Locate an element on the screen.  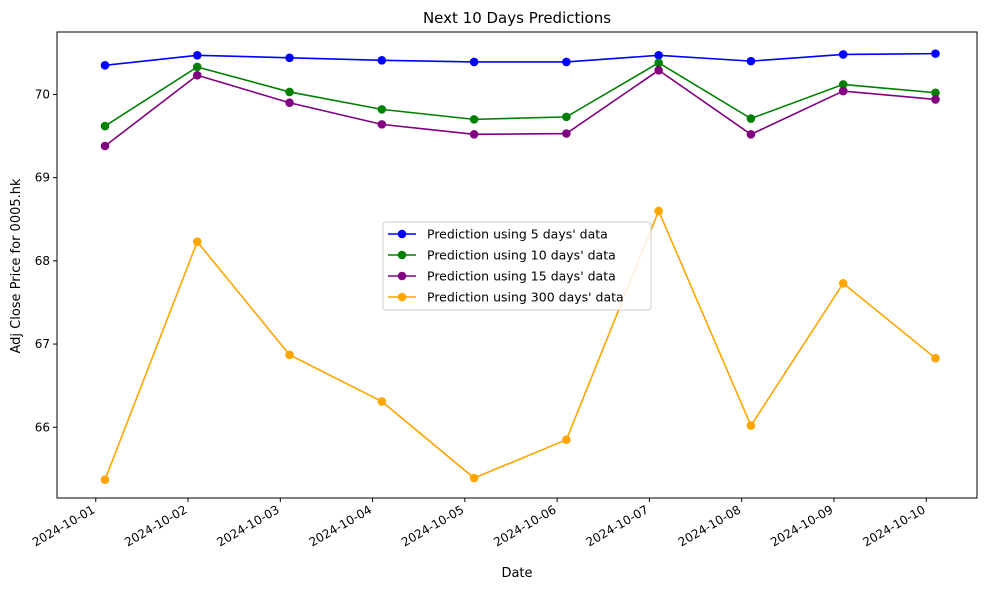
x-tick-label: 2024-10-10 is located at coordinates (893, 525).